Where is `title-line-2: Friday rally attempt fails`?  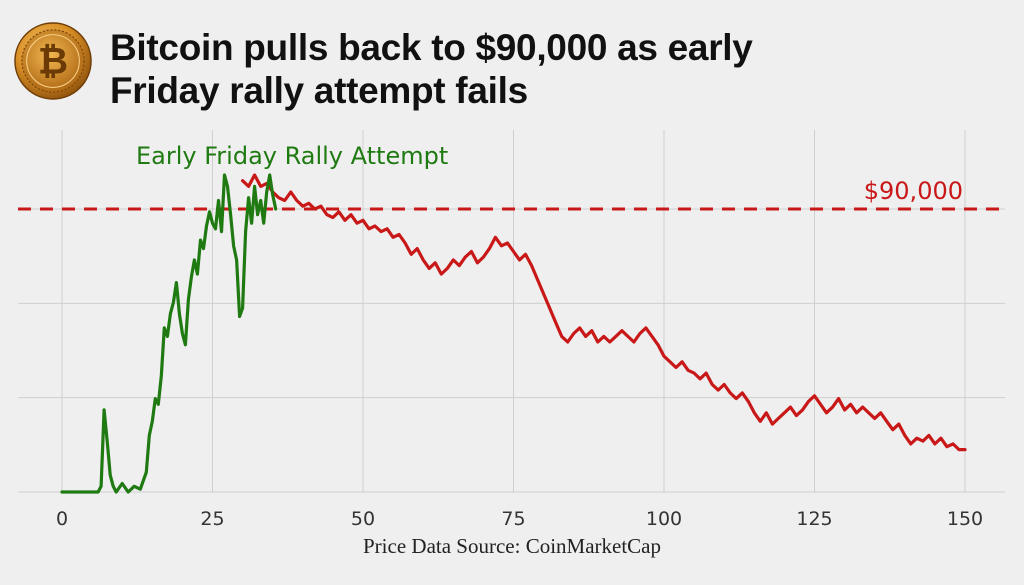
title-line-2: Friday rally attempt fails is located at coordinates (319, 90).